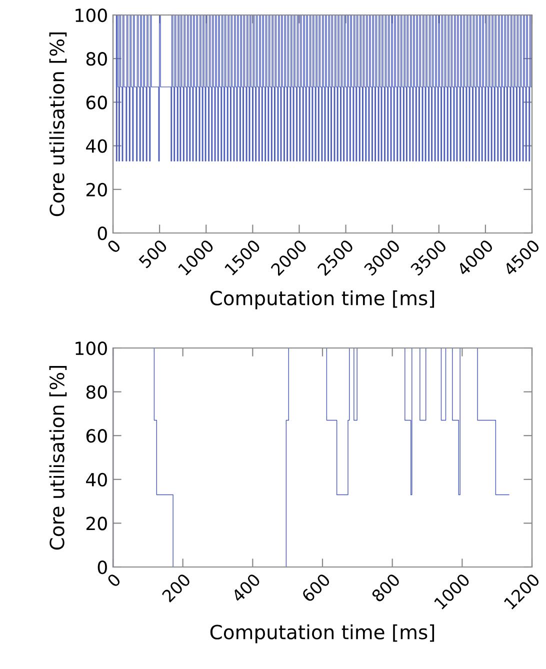 The width and height of the screenshot is (546, 669). What do you see at coordinates (176, 587) in the screenshot?
I see `x-tick-label: 200` at bounding box center [176, 587].